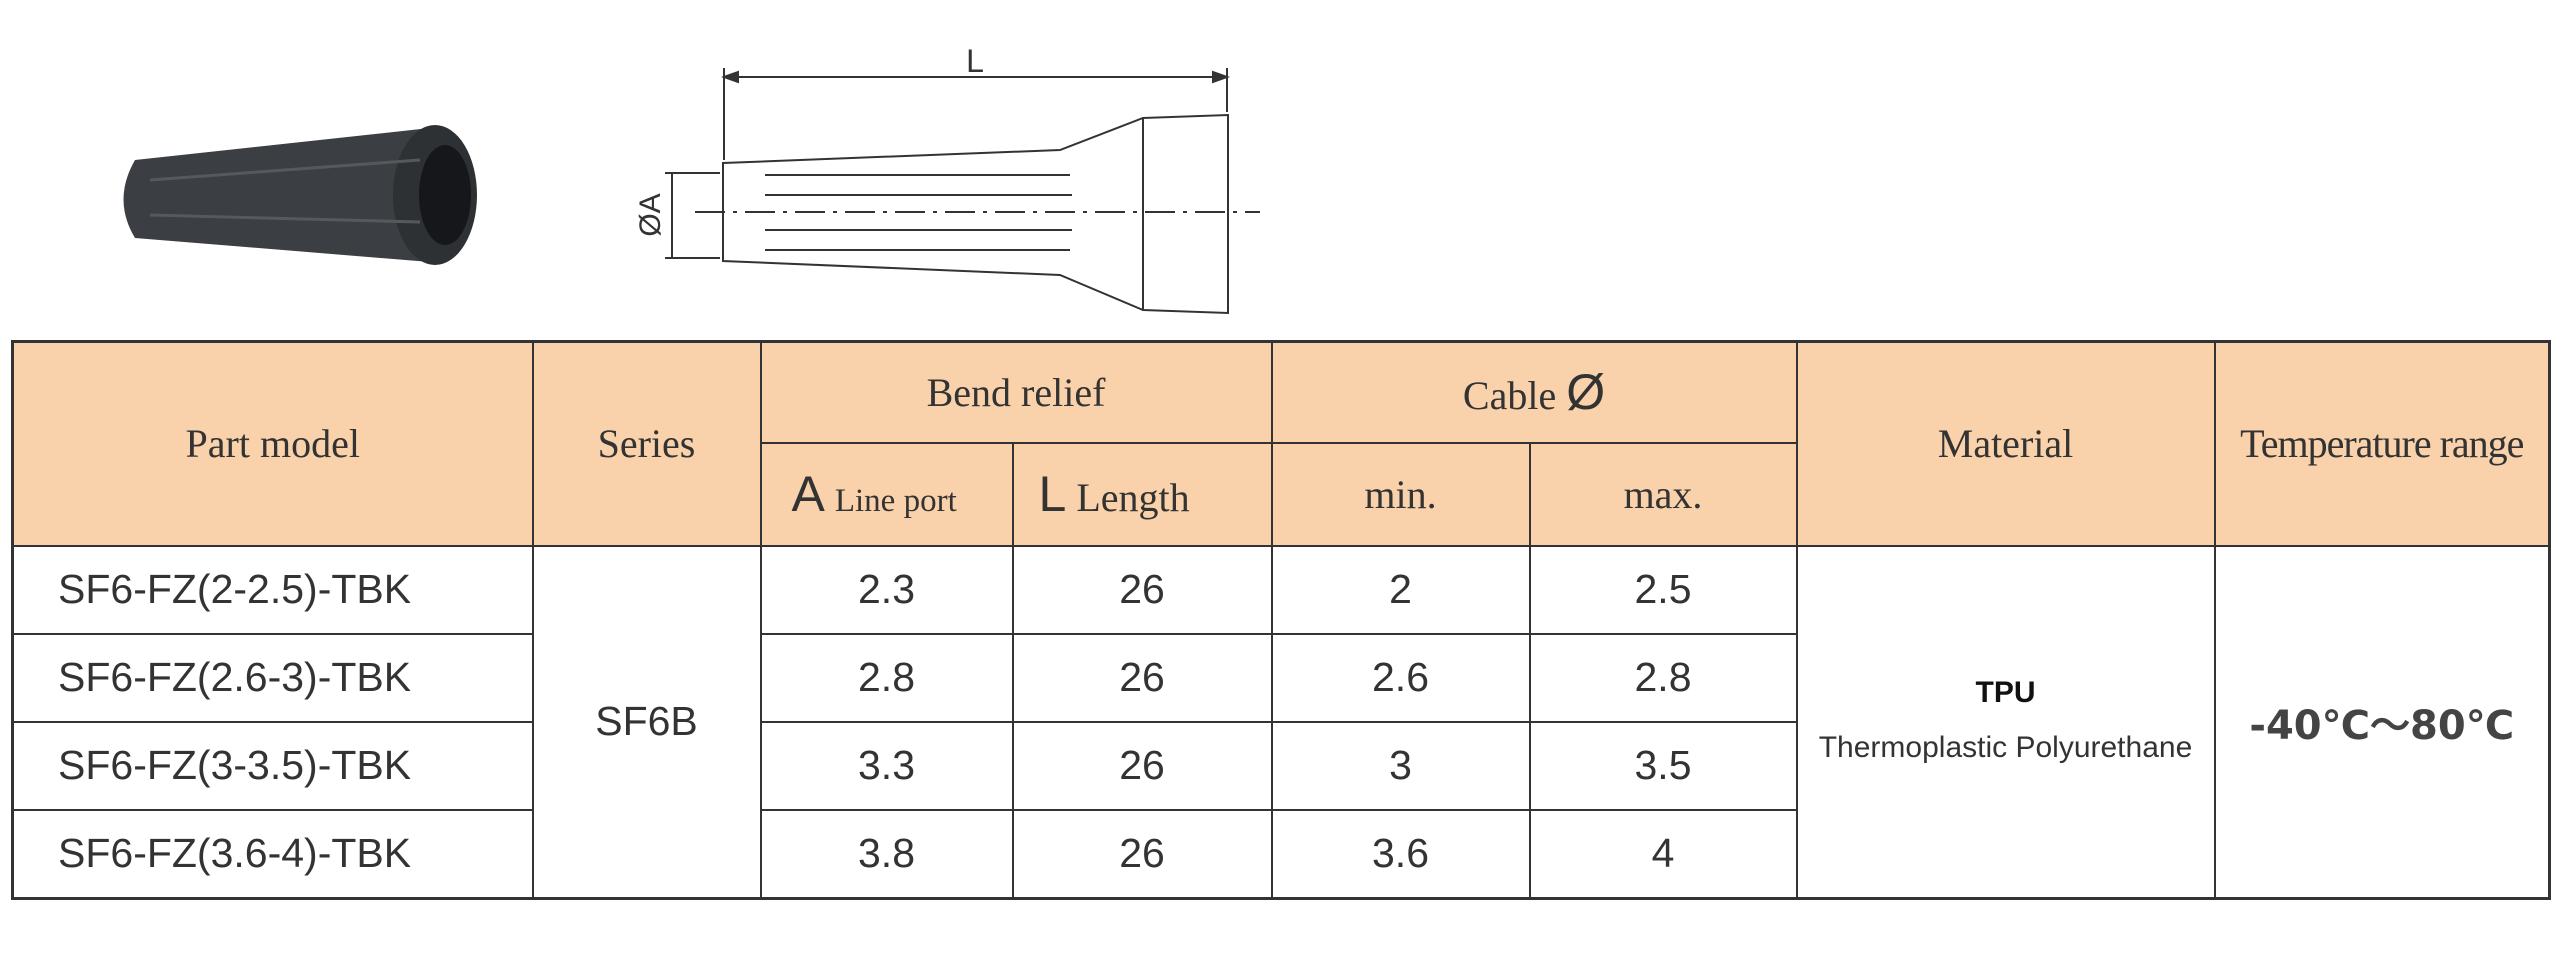 This screenshot has height=980, width=2560. Describe the element at coordinates (300, 195) in the screenshot. I see `product-photo` at that location.